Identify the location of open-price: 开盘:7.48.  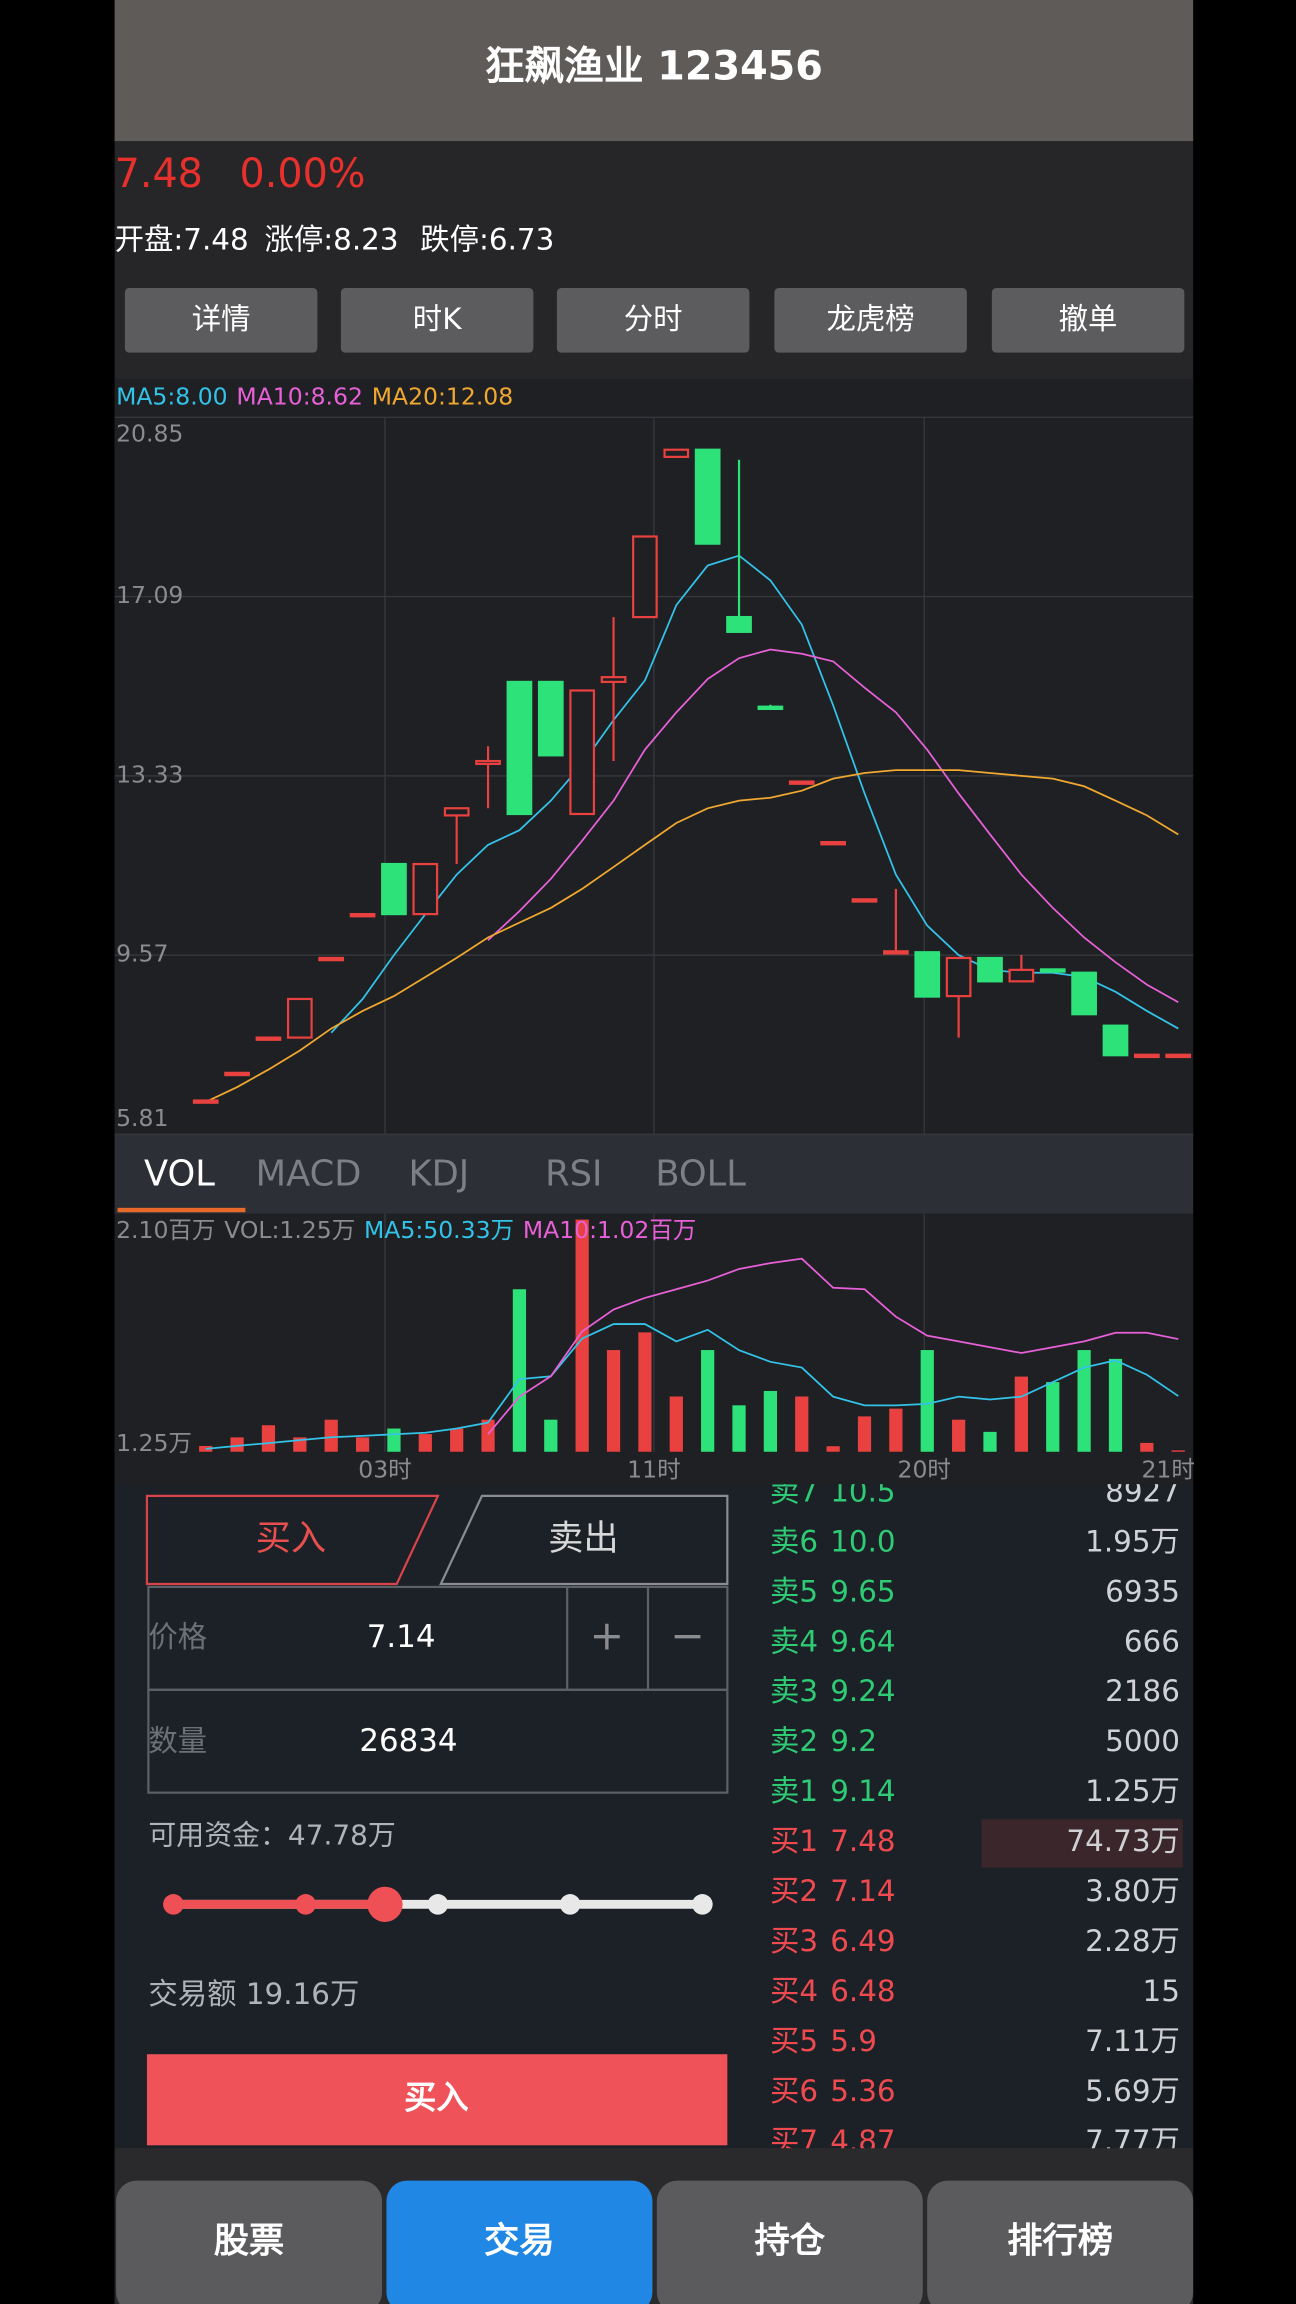
(182, 239).